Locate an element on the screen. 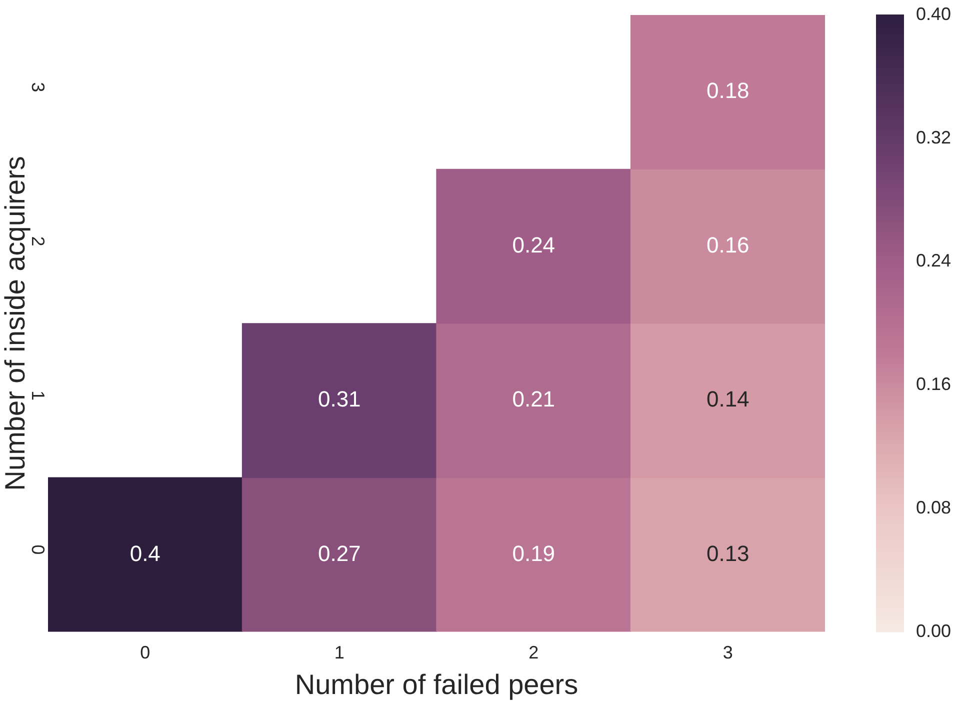 This screenshot has height=711, width=962. x-tick-label: 2 is located at coordinates (533, 652).